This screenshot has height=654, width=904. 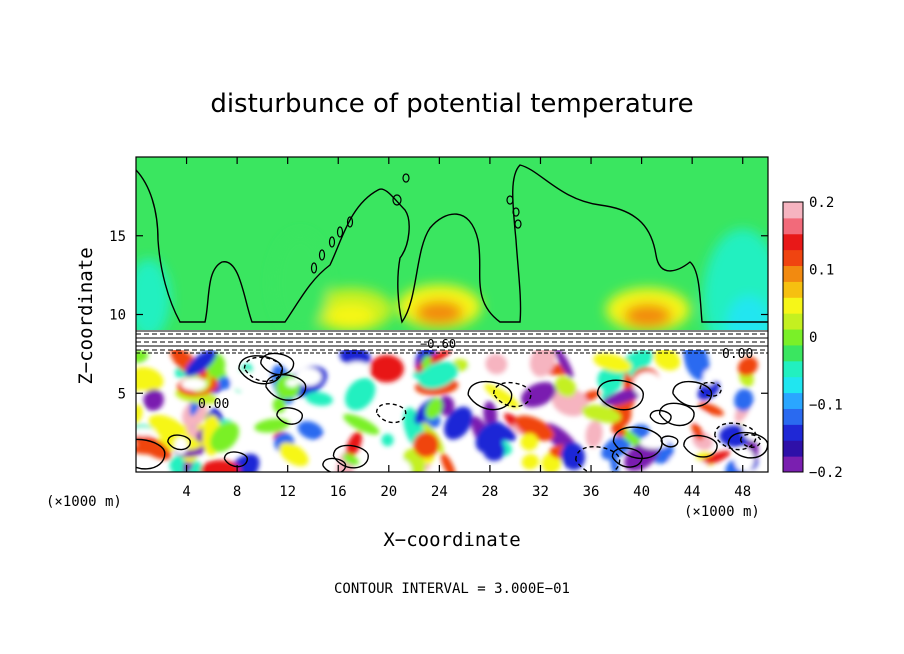 What do you see at coordinates (821, 271) in the screenshot?
I see `colorbar-tick-label: 0.1` at bounding box center [821, 271].